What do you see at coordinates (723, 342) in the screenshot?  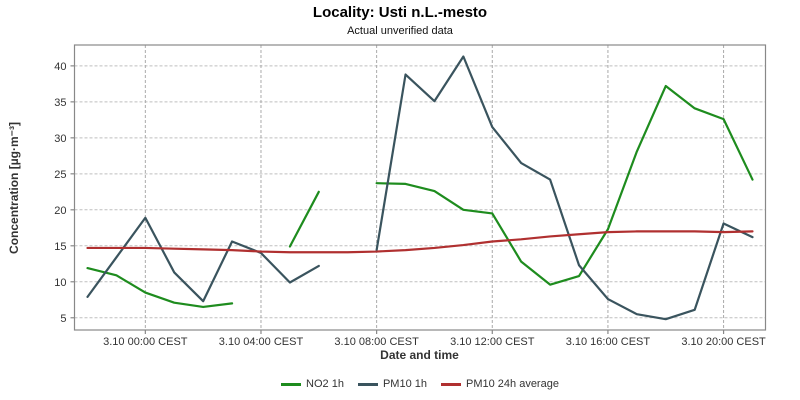 I see `x-tick-label: 3.10 20:00 CEST` at bounding box center [723, 342].